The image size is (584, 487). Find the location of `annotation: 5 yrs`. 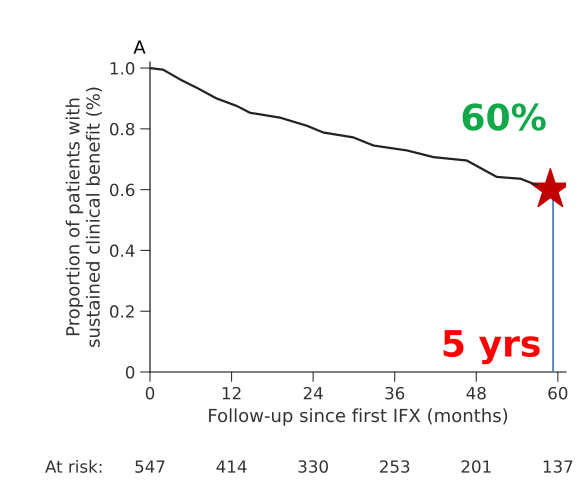

annotation: 5 yrs is located at coordinates (492, 347).